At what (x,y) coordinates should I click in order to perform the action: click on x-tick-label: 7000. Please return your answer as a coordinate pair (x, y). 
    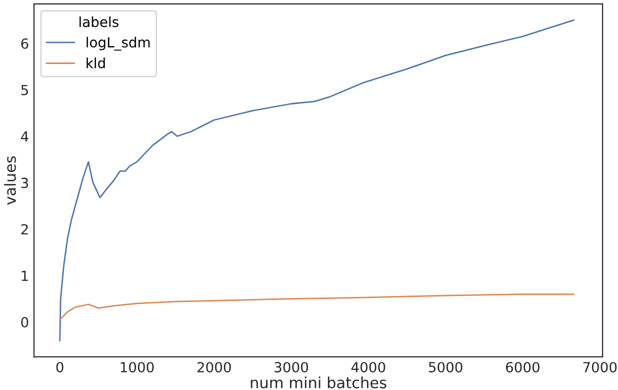
    Looking at the image, I should click on (600, 367).